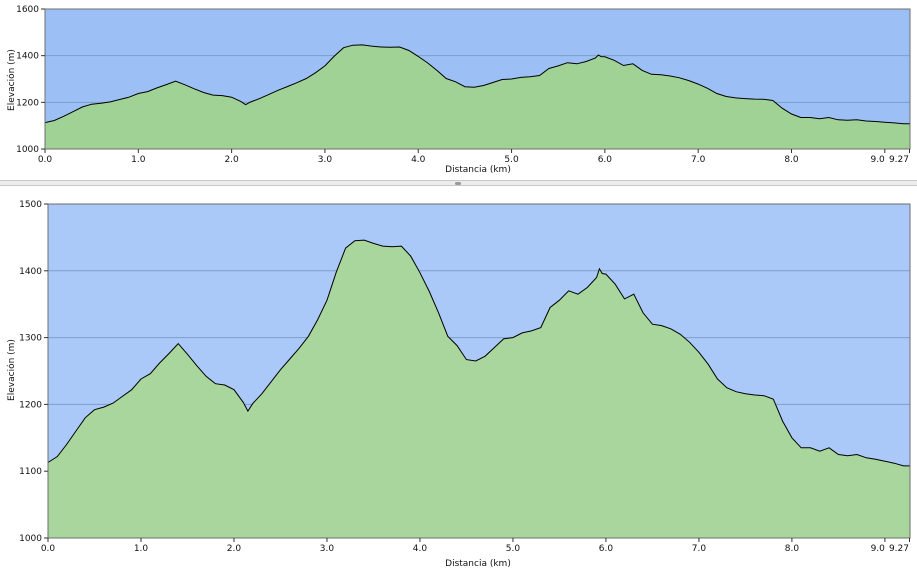  I want to click on detail-y-axis-title: Elevación (m), so click(11, 370).